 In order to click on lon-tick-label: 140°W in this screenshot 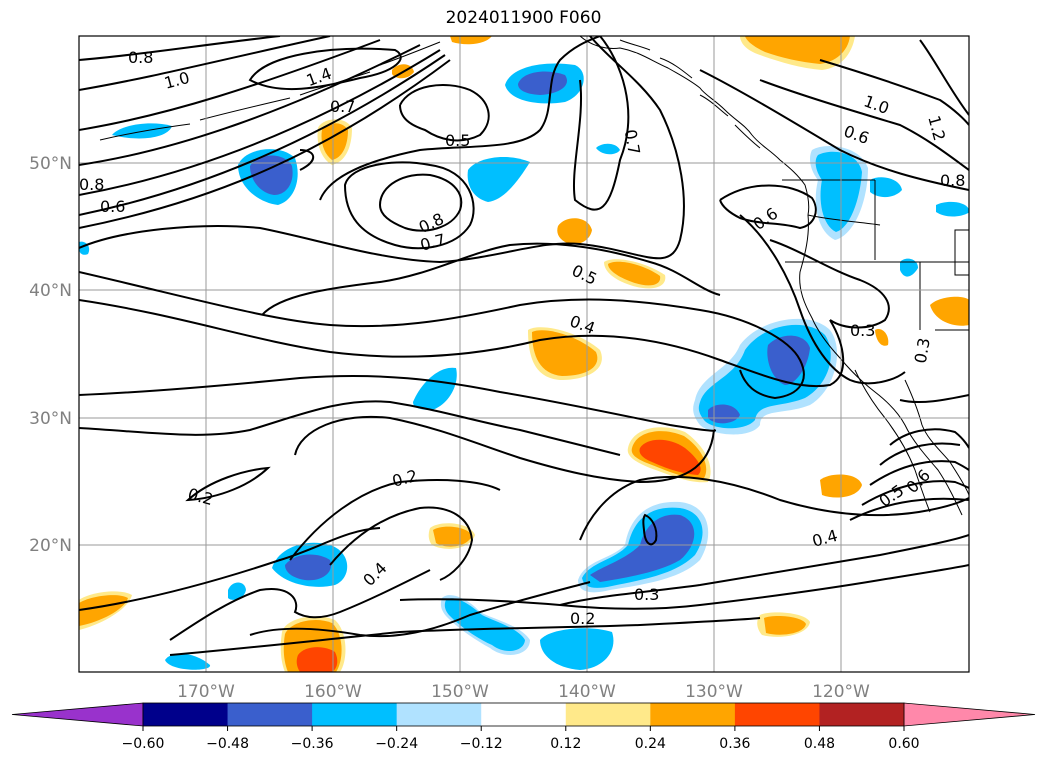, I will do `click(587, 692)`.